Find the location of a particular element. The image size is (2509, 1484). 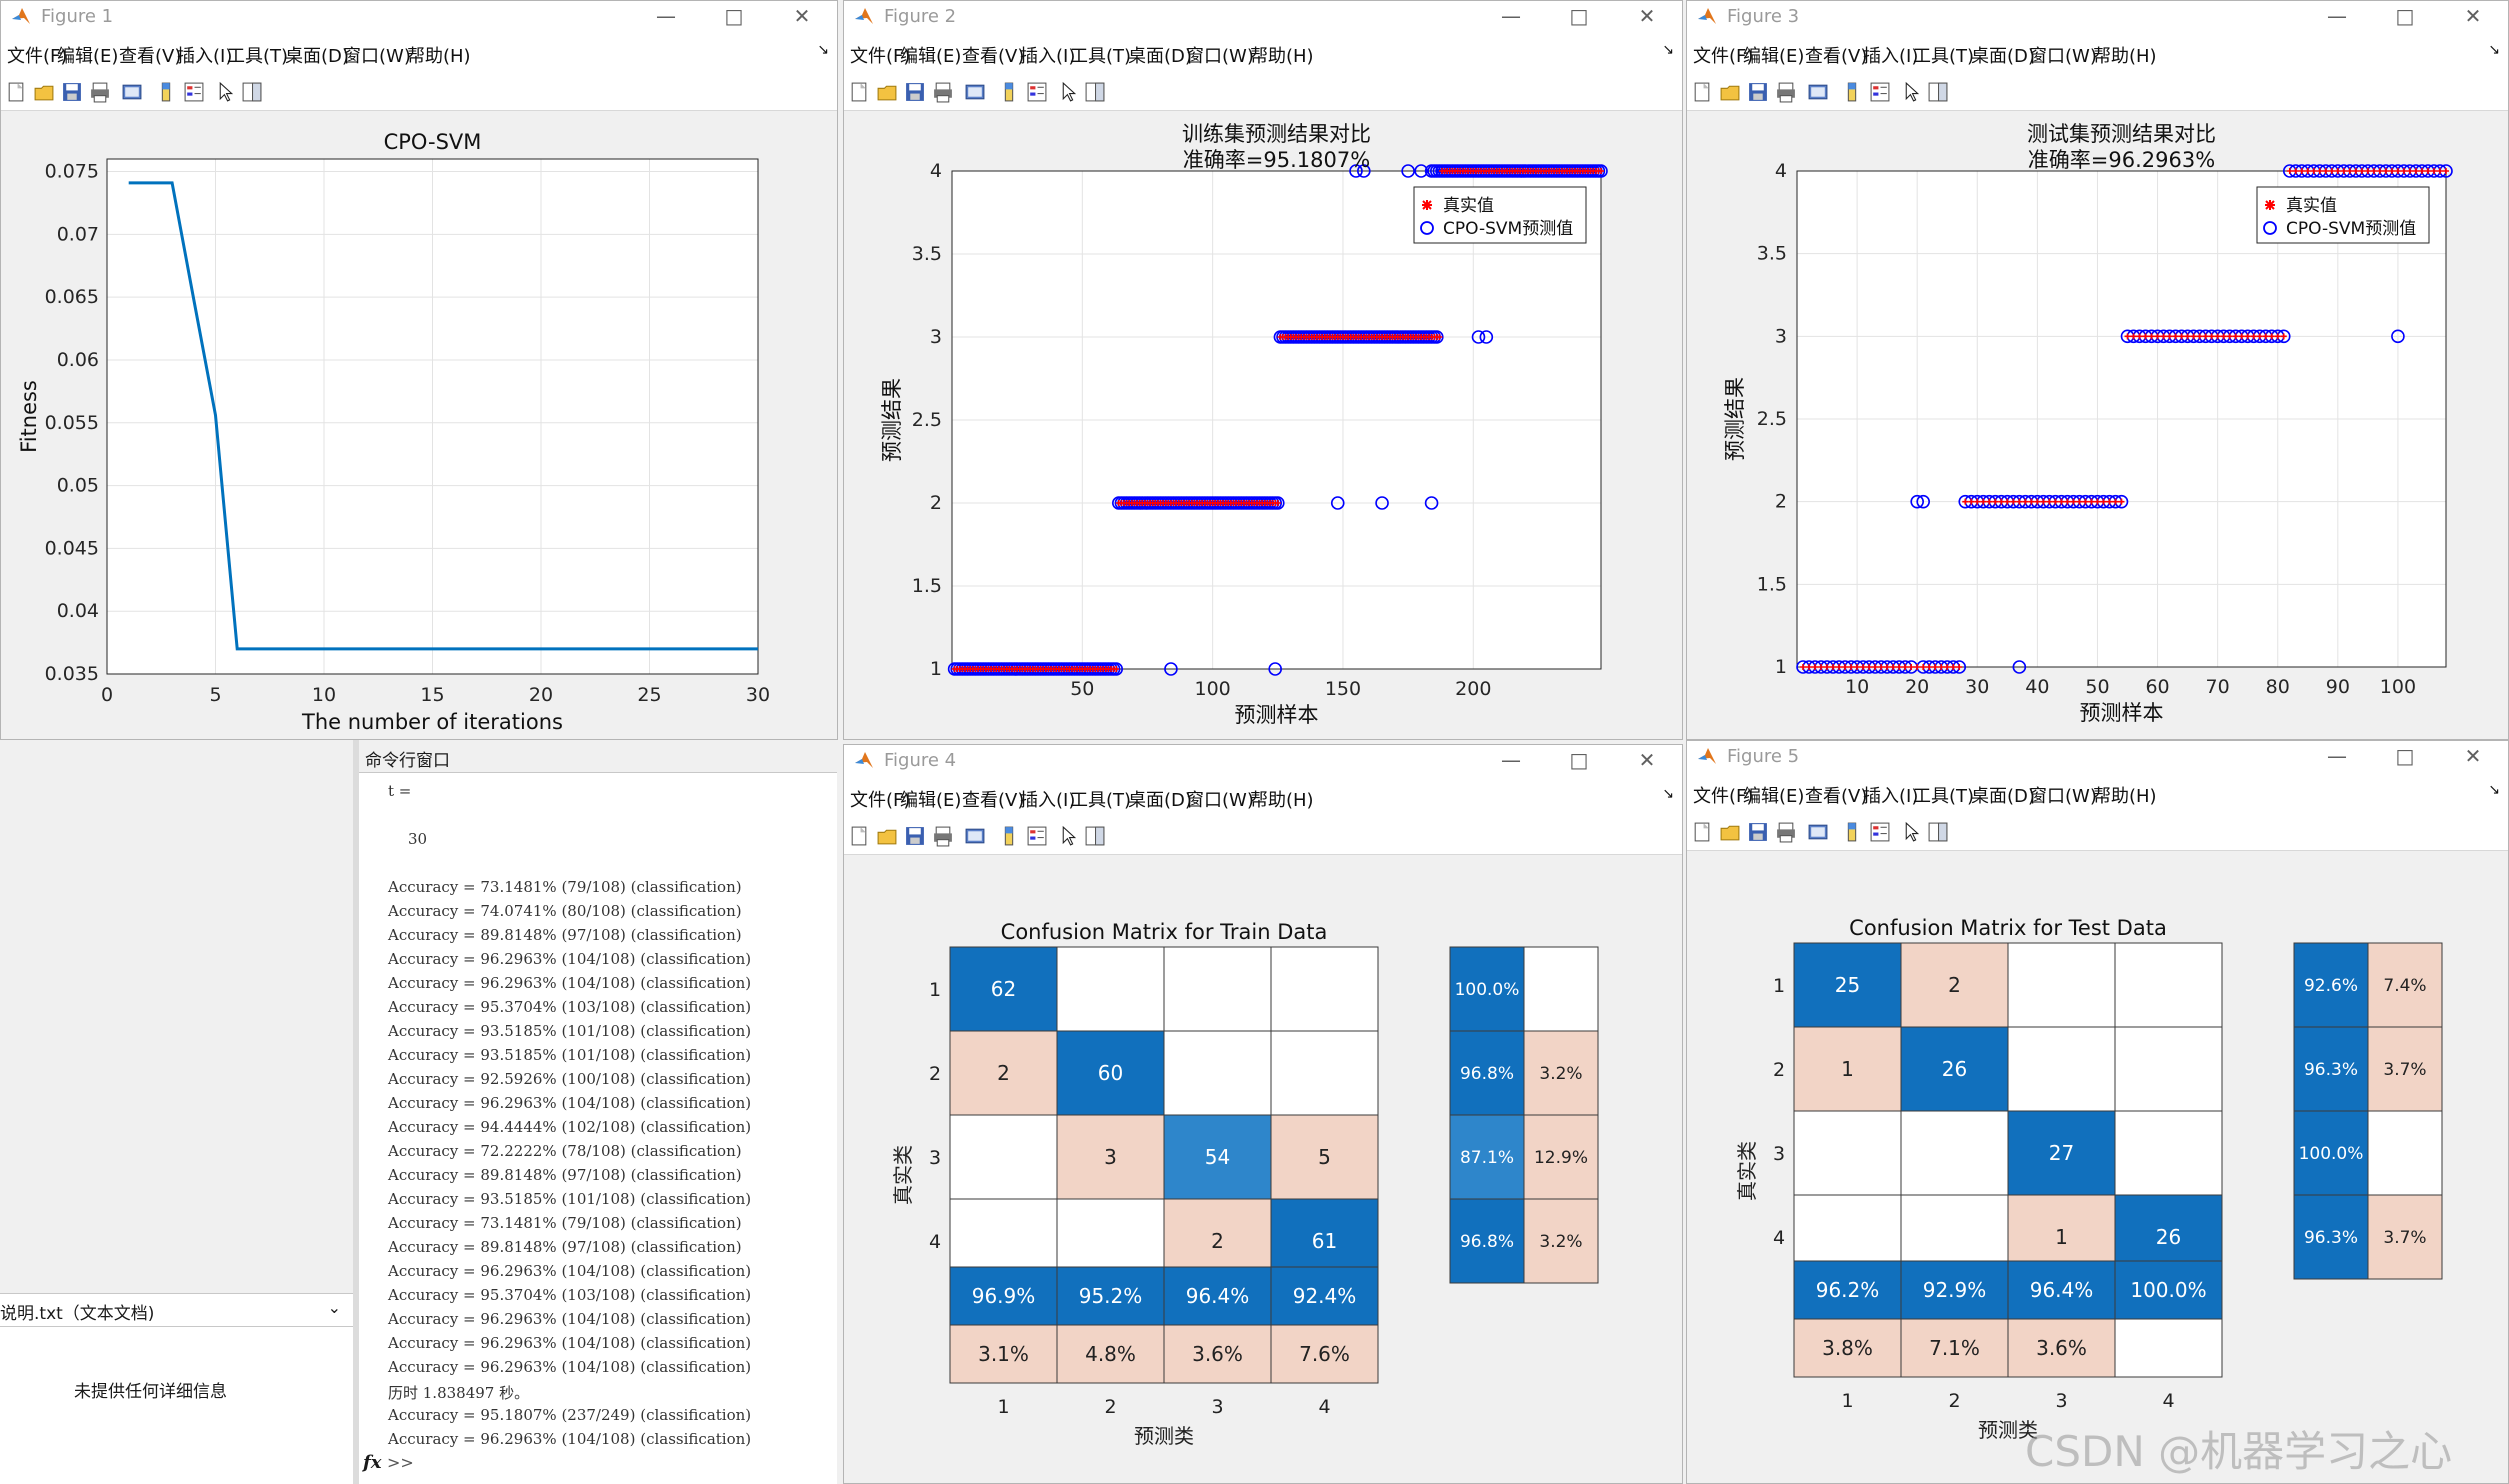

title-bar: Figure 4 — □ ✕ is located at coordinates (1263, 760).